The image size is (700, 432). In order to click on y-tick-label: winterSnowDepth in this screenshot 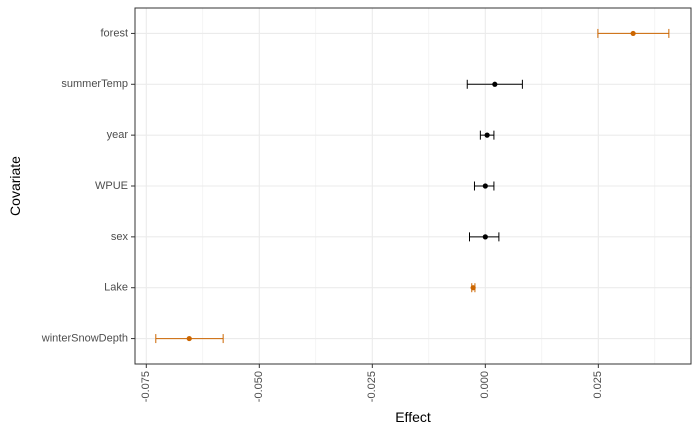, I will do `click(84, 338)`.